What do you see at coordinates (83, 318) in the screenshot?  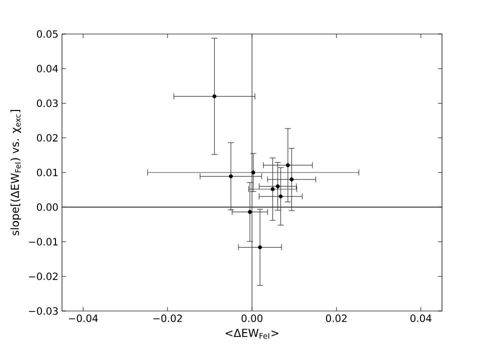 I see `x-tick-label: −0.04` at bounding box center [83, 318].